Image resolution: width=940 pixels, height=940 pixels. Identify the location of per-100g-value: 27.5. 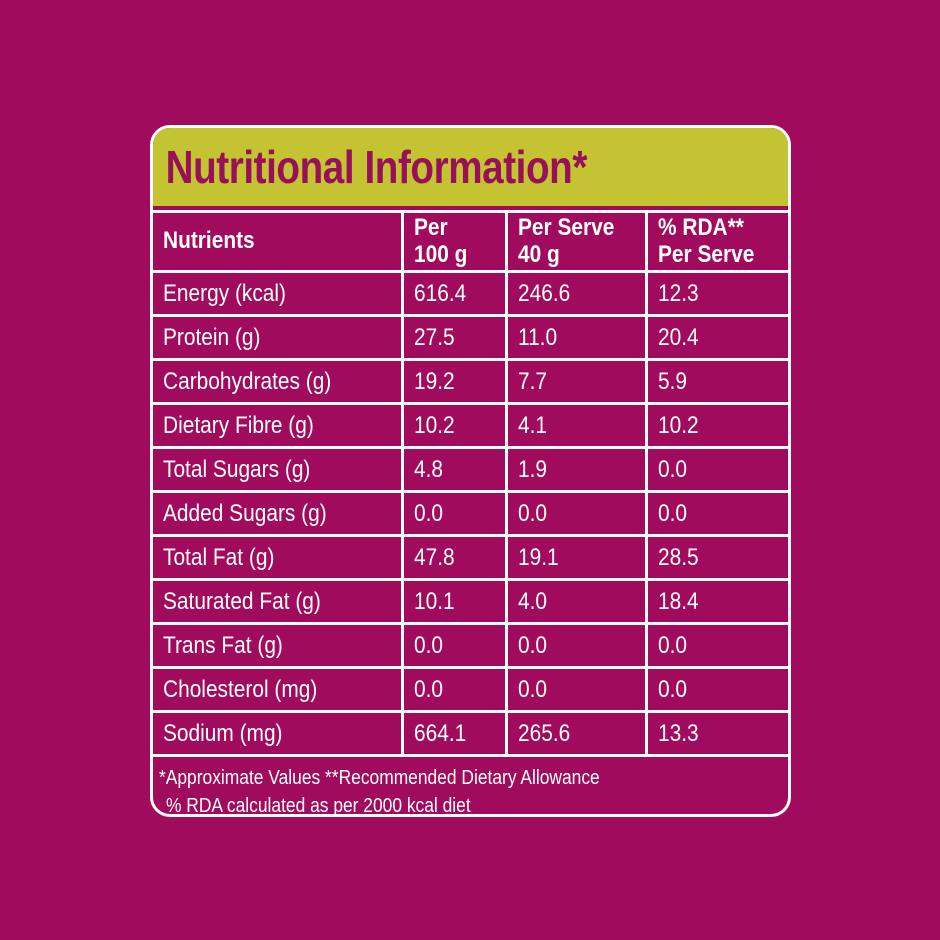
(454, 337).